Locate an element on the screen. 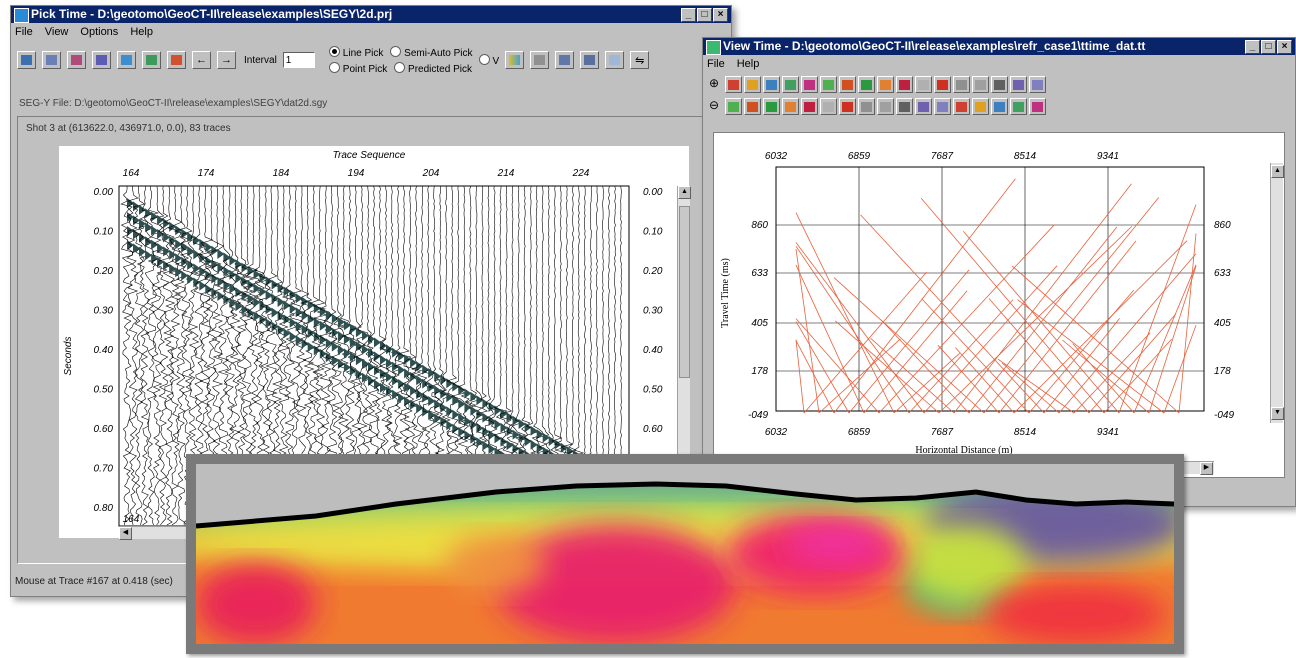  scroll-left-button: ◀ is located at coordinates (125, 533).